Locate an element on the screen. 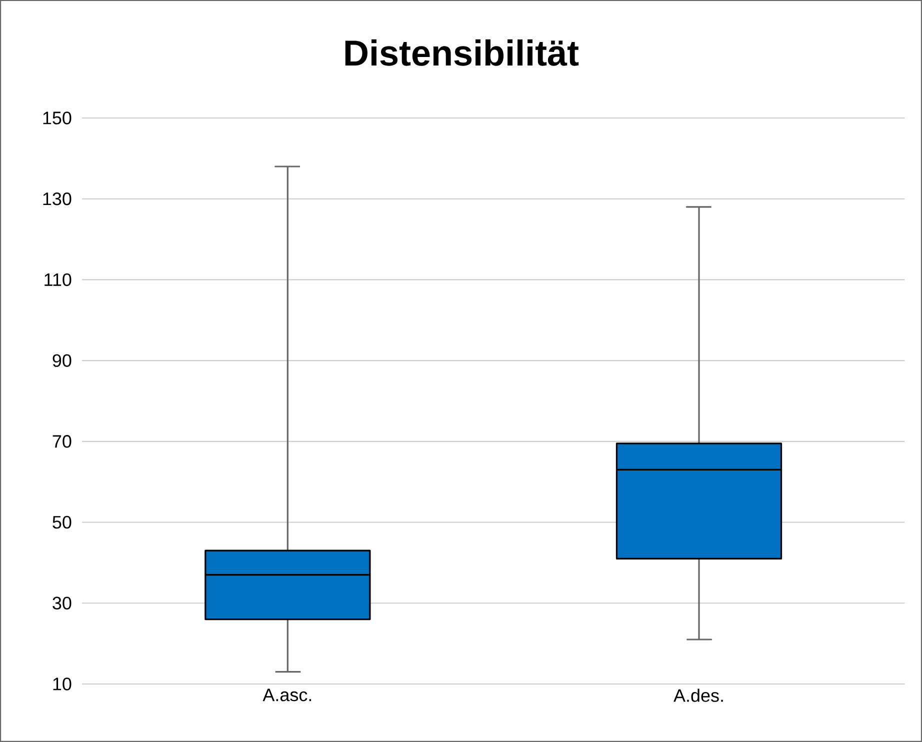 The height and width of the screenshot is (742, 922). x-tick-label: A.asc. is located at coordinates (287, 695).